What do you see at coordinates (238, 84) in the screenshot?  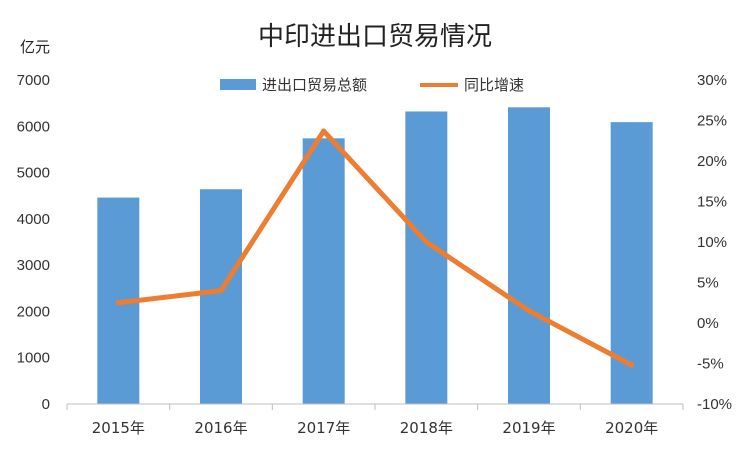 I see `legend-swatch-trade-total` at bounding box center [238, 84].